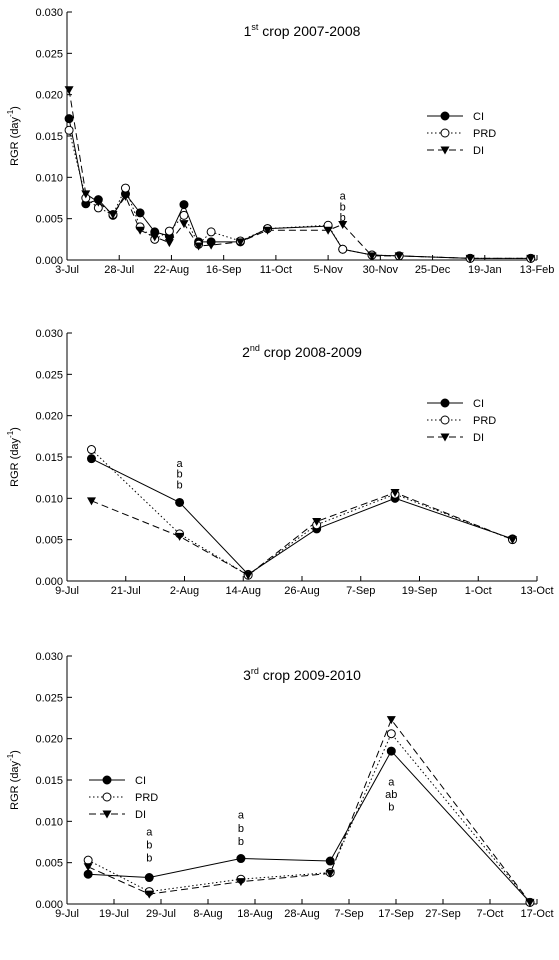  Describe the element at coordinates (442, 914) in the screenshot. I see `x-tick-label: 27-Sep` at that location.